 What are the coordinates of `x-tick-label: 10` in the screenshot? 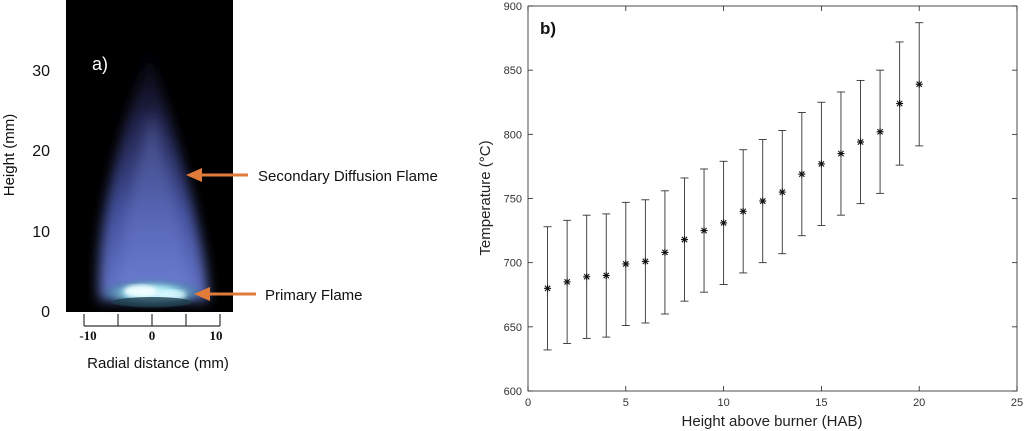 It's located at (723, 403).